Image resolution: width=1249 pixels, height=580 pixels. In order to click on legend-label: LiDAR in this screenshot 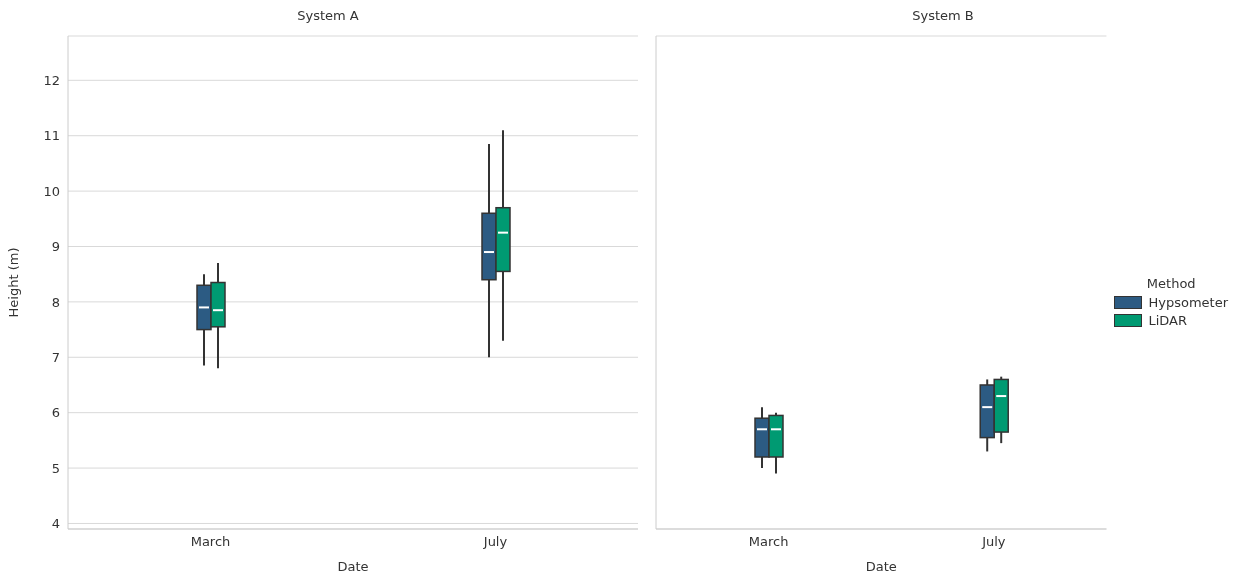, I will do `click(1167, 320)`.